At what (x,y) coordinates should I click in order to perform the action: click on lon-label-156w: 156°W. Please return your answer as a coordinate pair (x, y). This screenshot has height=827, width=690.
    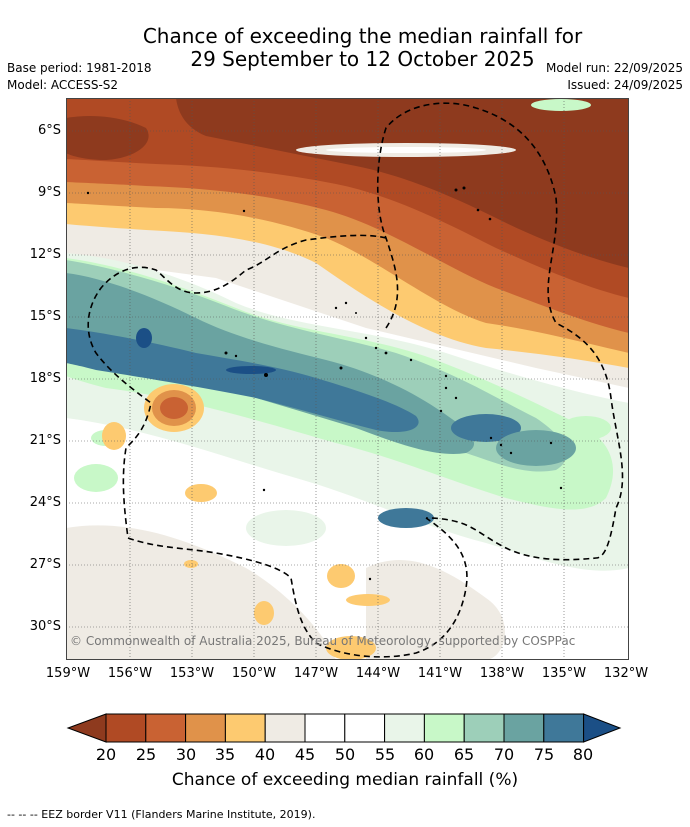
    Looking at the image, I should click on (130, 673).